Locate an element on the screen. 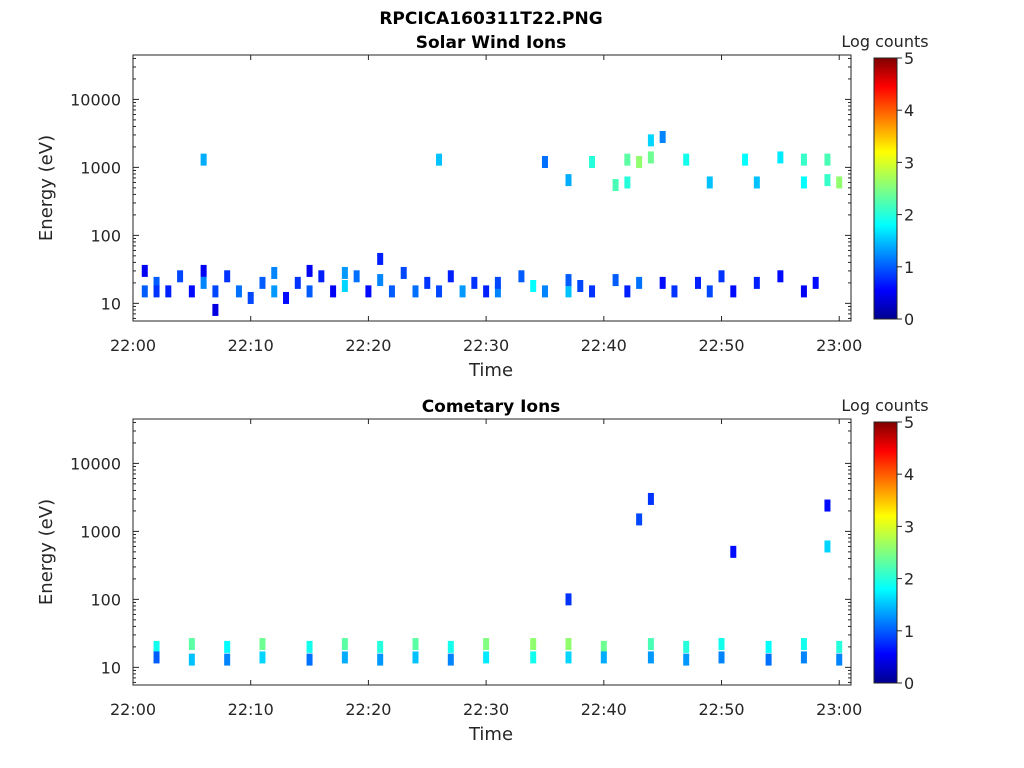 The image size is (1024, 768). x-tick-label: 22:00 is located at coordinates (133, 345).